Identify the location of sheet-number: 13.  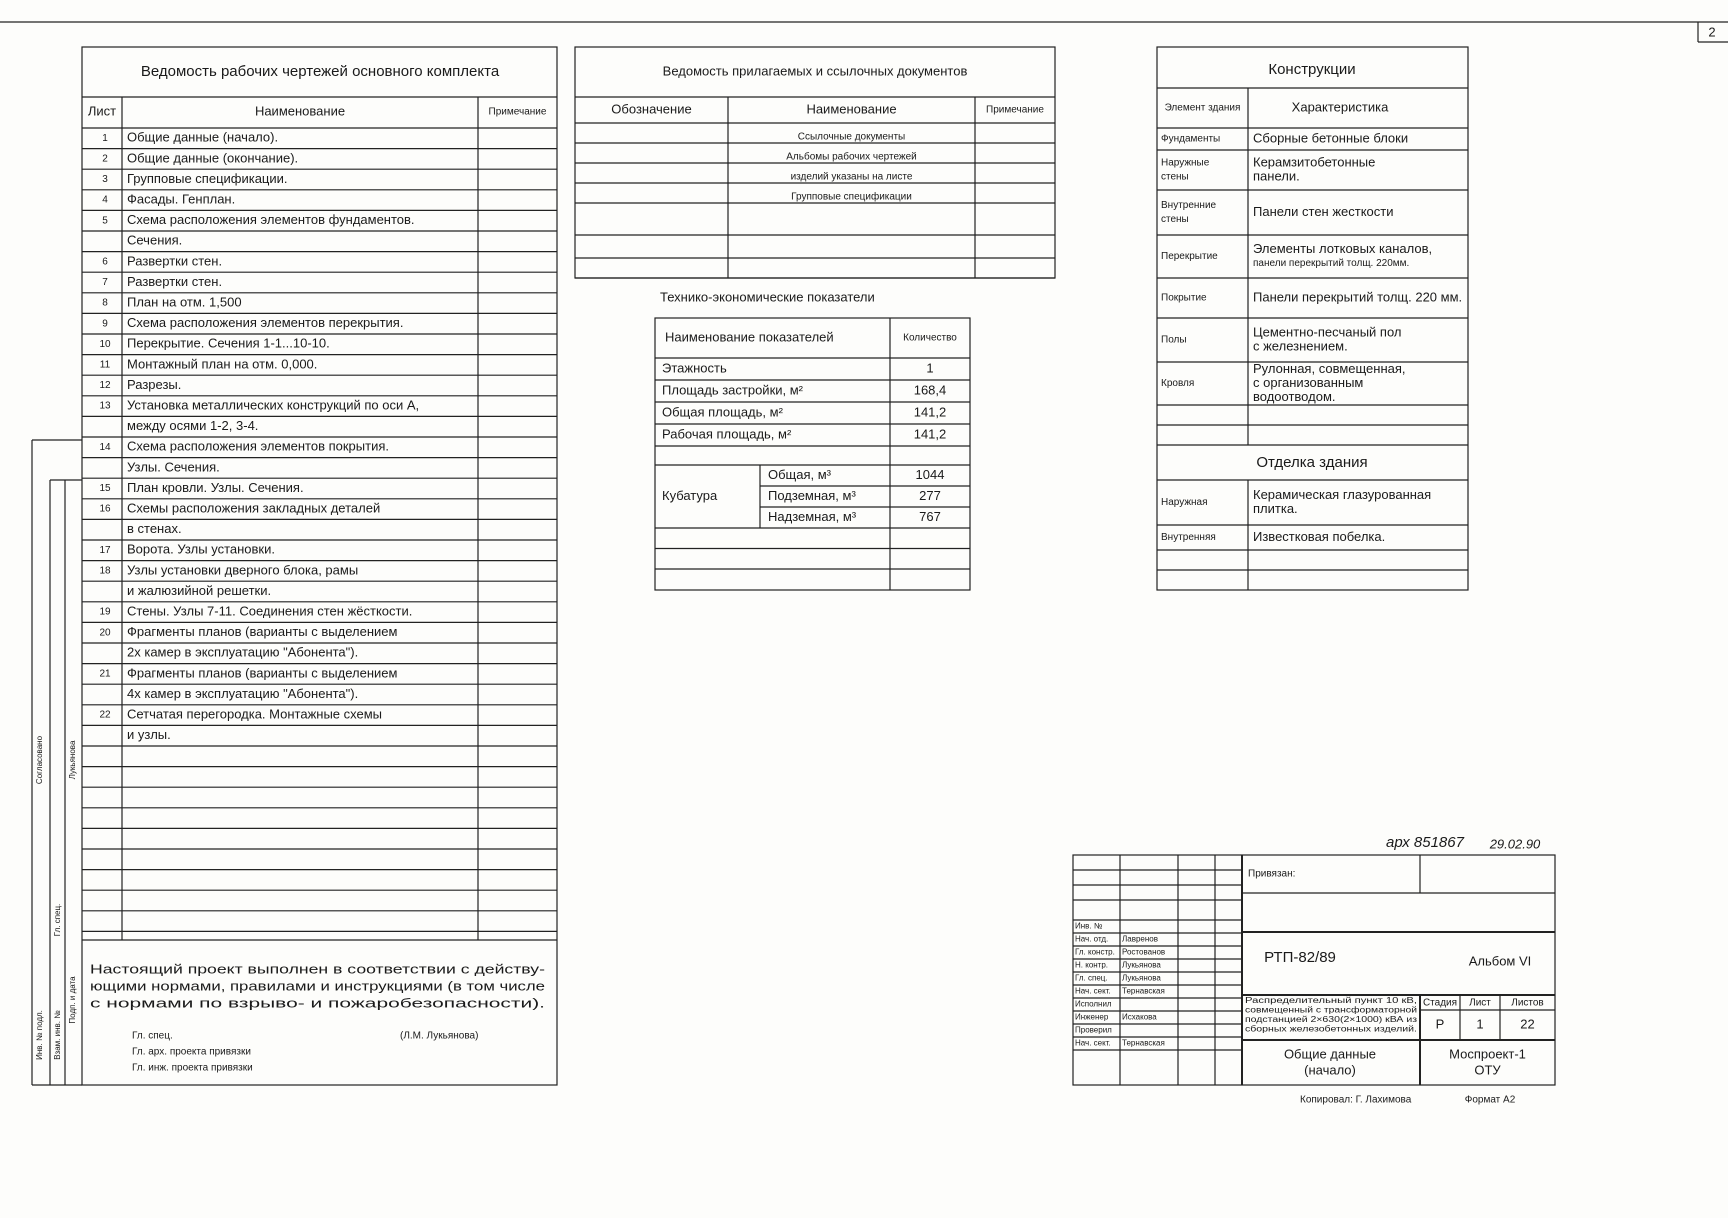
(105, 406).